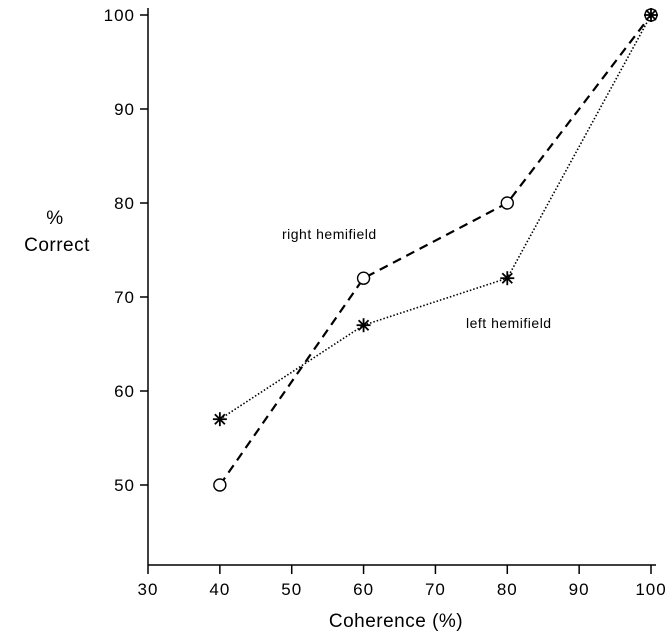 The width and height of the screenshot is (670, 634). What do you see at coordinates (396, 621) in the screenshot?
I see `x-axis-title: Coherence (%)` at bounding box center [396, 621].